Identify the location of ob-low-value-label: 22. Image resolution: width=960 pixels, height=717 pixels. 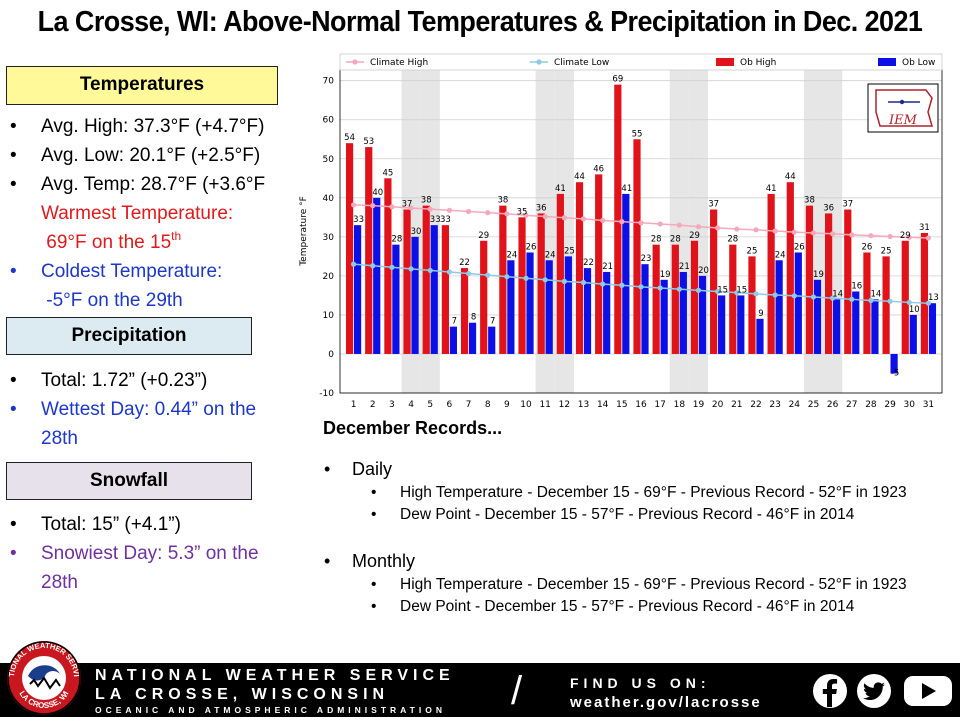
(588, 263).